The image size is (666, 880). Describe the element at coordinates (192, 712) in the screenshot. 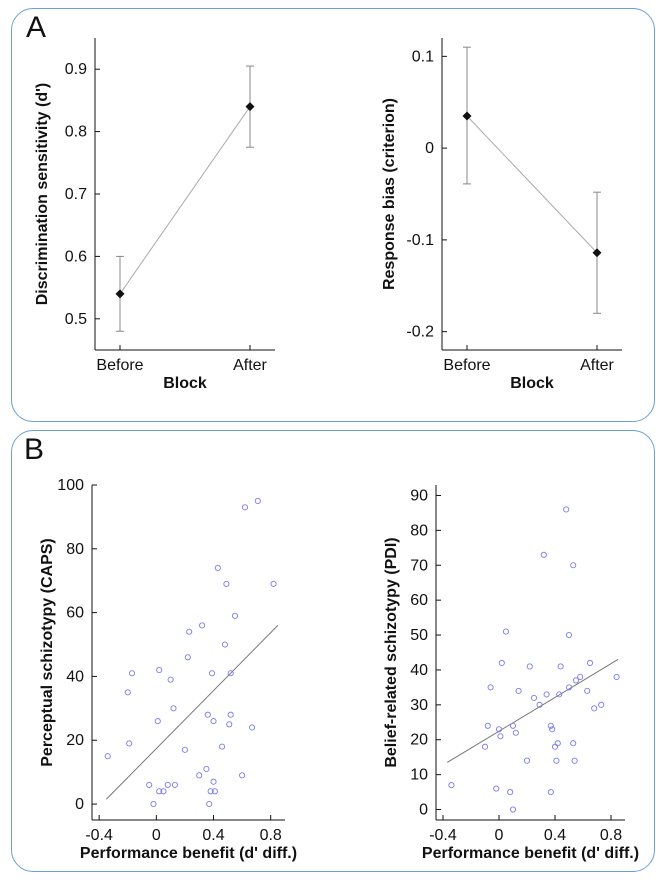

I see `chart-3-fit-line` at that location.